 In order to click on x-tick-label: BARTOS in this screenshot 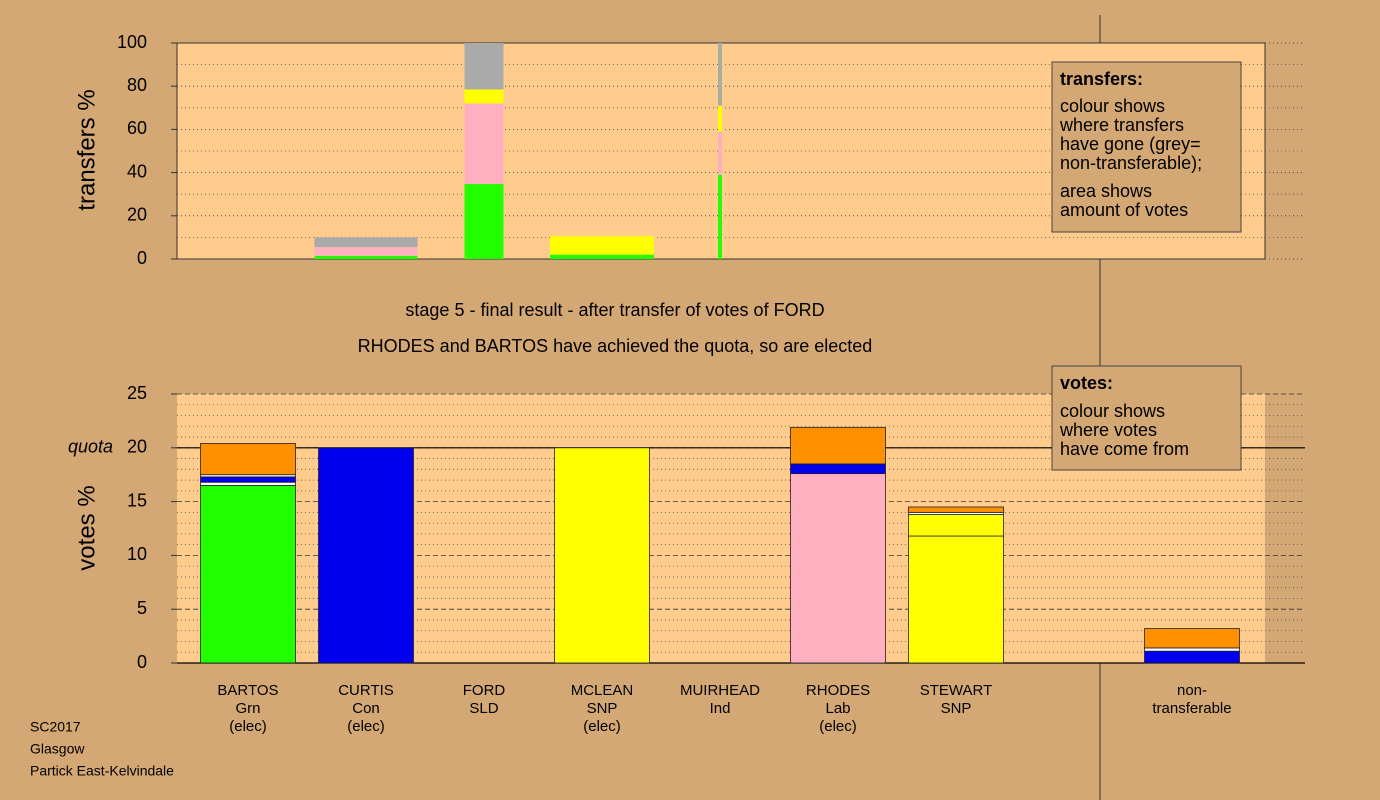, I will do `click(247, 690)`.